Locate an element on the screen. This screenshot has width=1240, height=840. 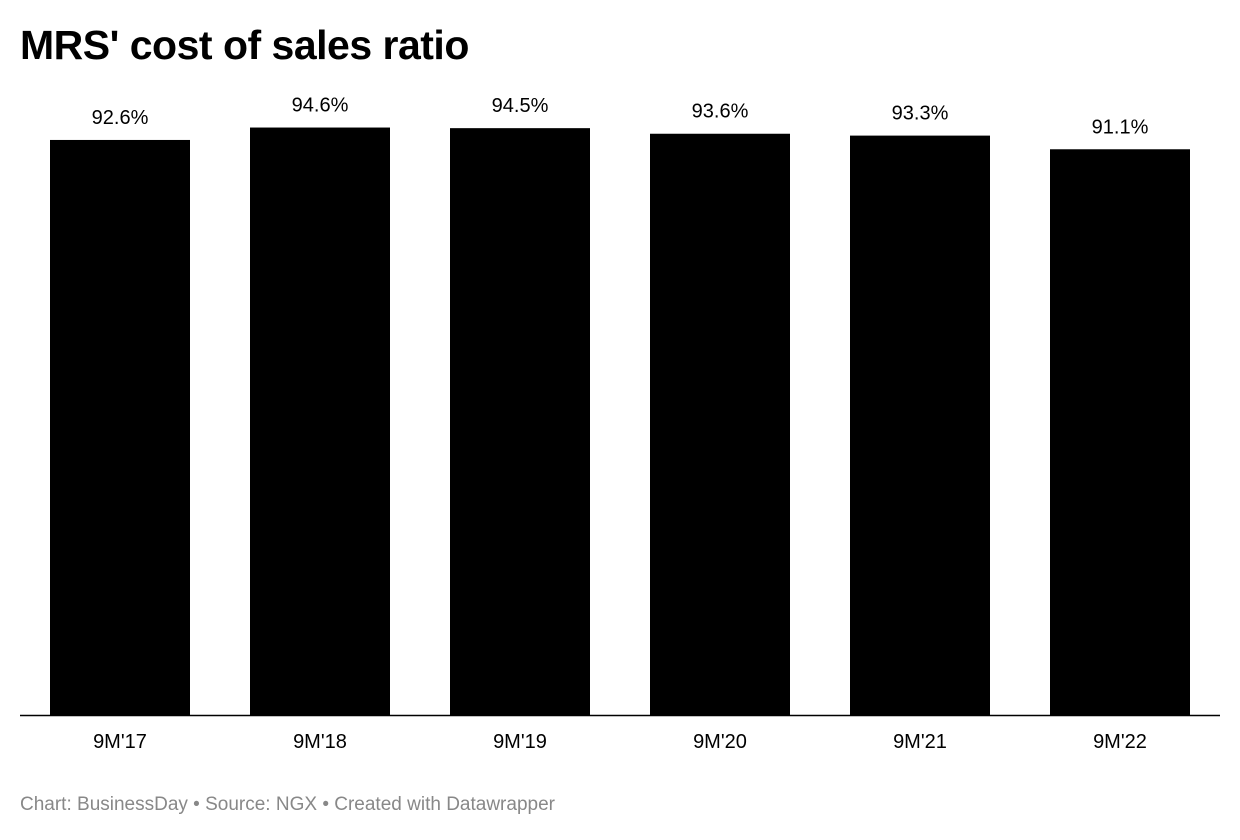
data-label: 93.6% is located at coordinates (720, 112).